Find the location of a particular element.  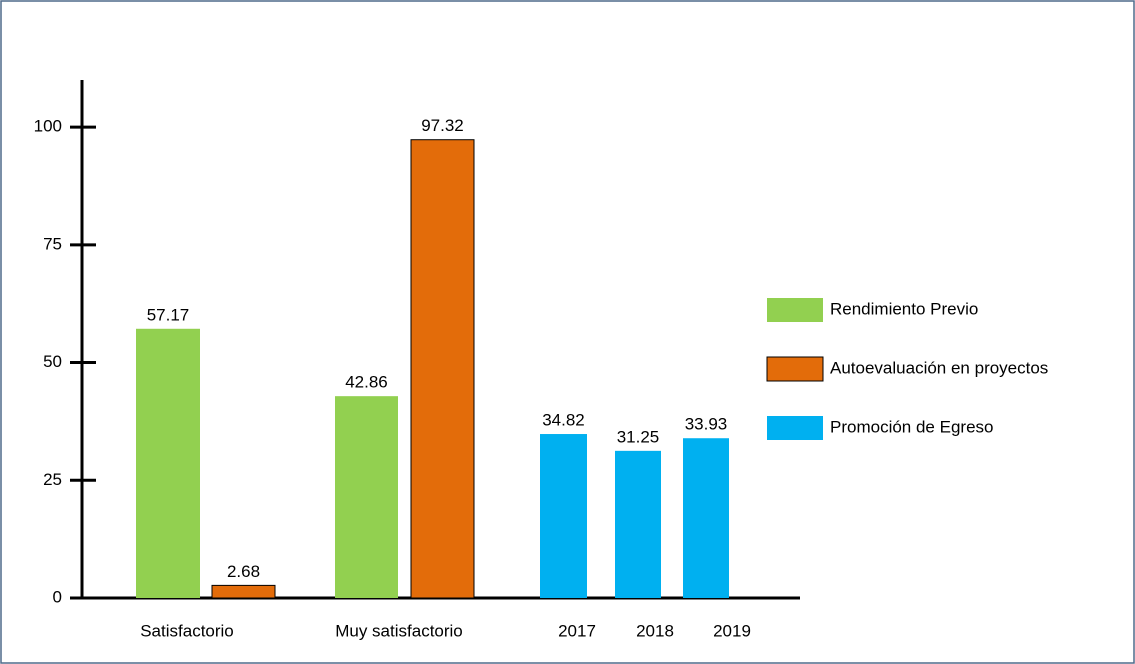

value-label: 33.93 is located at coordinates (706, 424).